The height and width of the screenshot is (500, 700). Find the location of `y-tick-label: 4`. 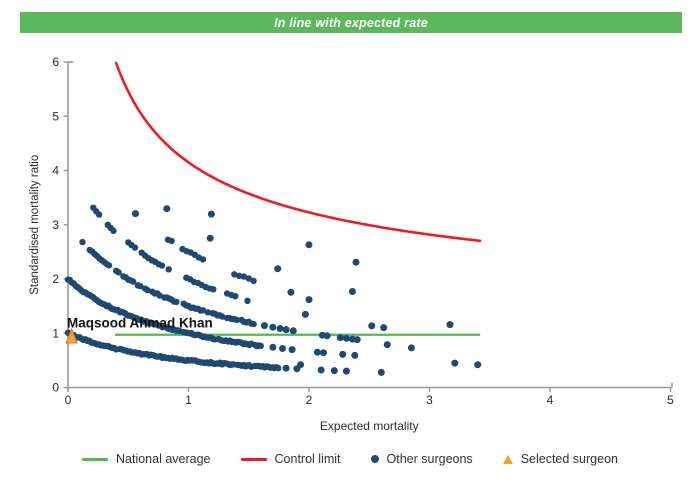

y-tick-label: 4 is located at coordinates (55, 171).